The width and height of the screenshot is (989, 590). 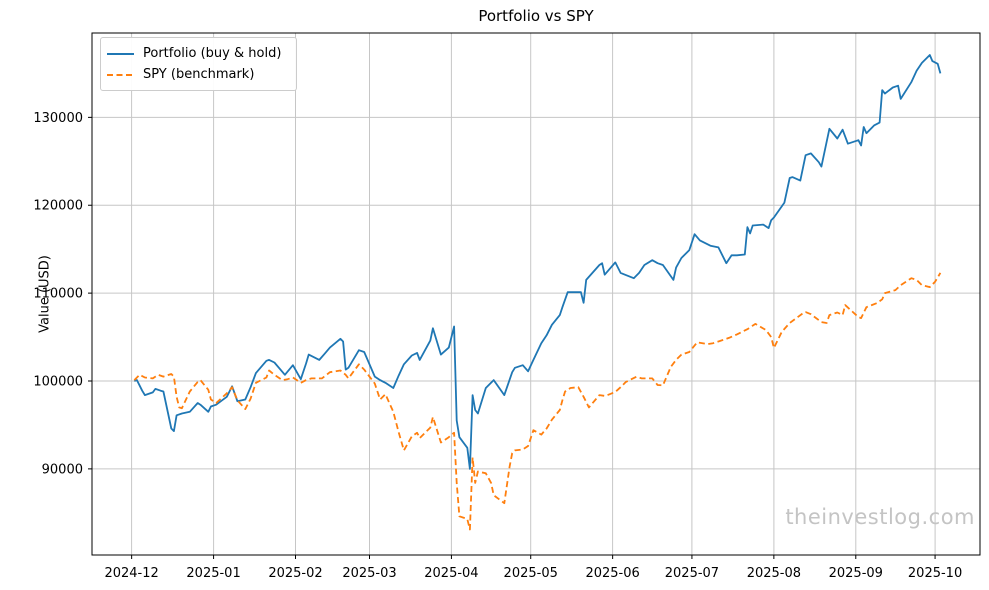 I want to click on x-tick-label: 2025-06, so click(x=612, y=573).